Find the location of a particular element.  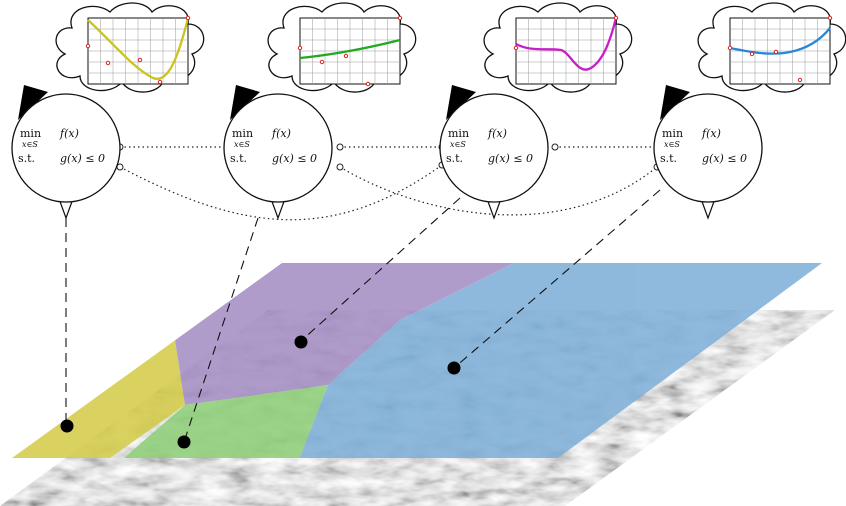

region-point-yellow is located at coordinates (67, 426).